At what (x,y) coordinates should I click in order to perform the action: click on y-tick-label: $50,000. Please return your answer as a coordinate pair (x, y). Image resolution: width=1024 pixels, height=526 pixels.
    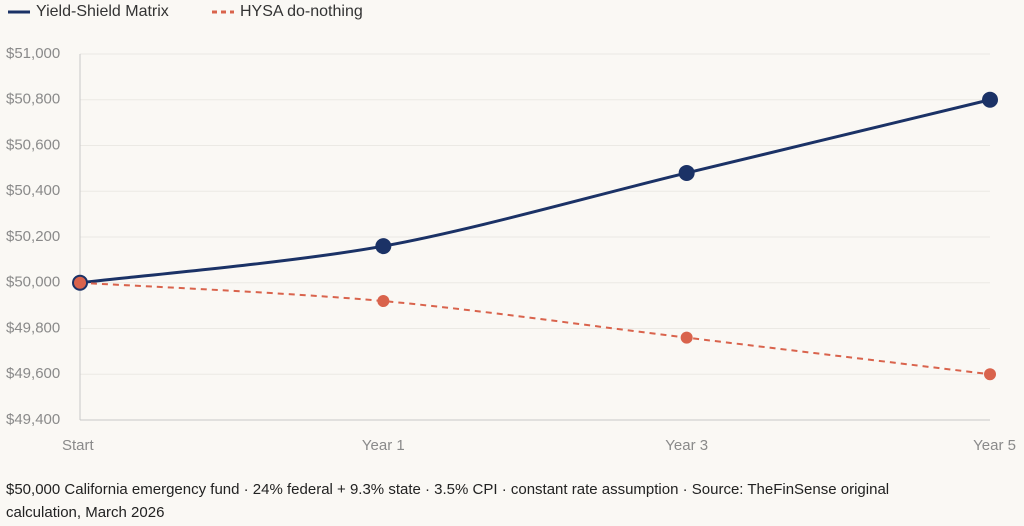
    Looking at the image, I should click on (33, 282).